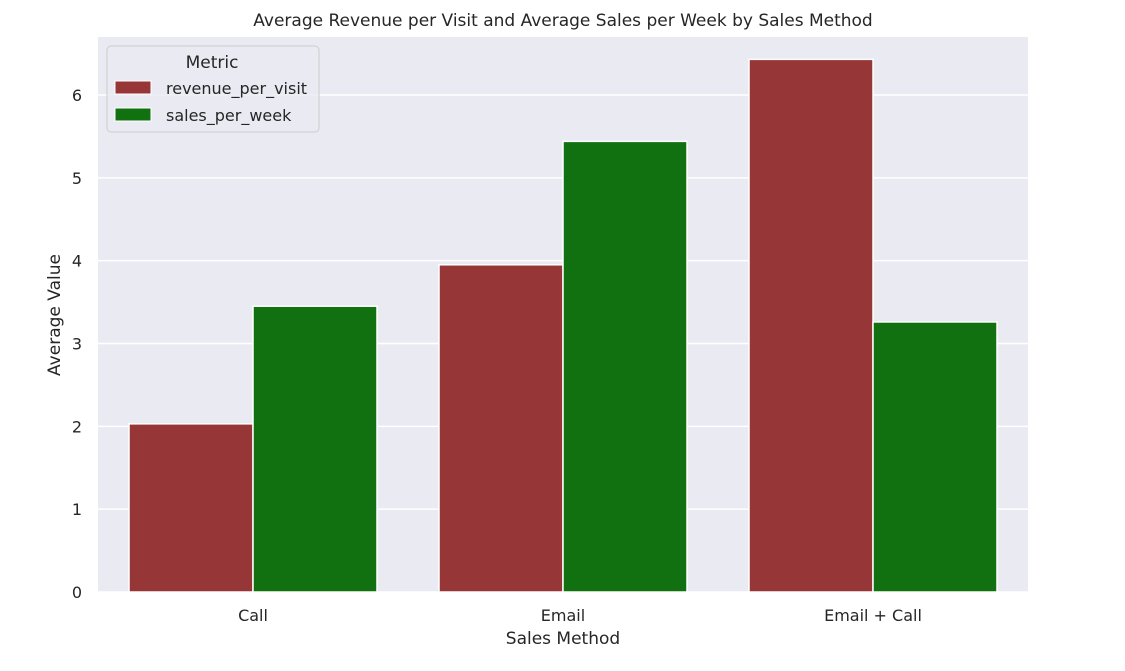 The image size is (1125, 671). Describe the element at coordinates (236, 89) in the screenshot. I see `legend-label: revenue_per_visit` at that location.